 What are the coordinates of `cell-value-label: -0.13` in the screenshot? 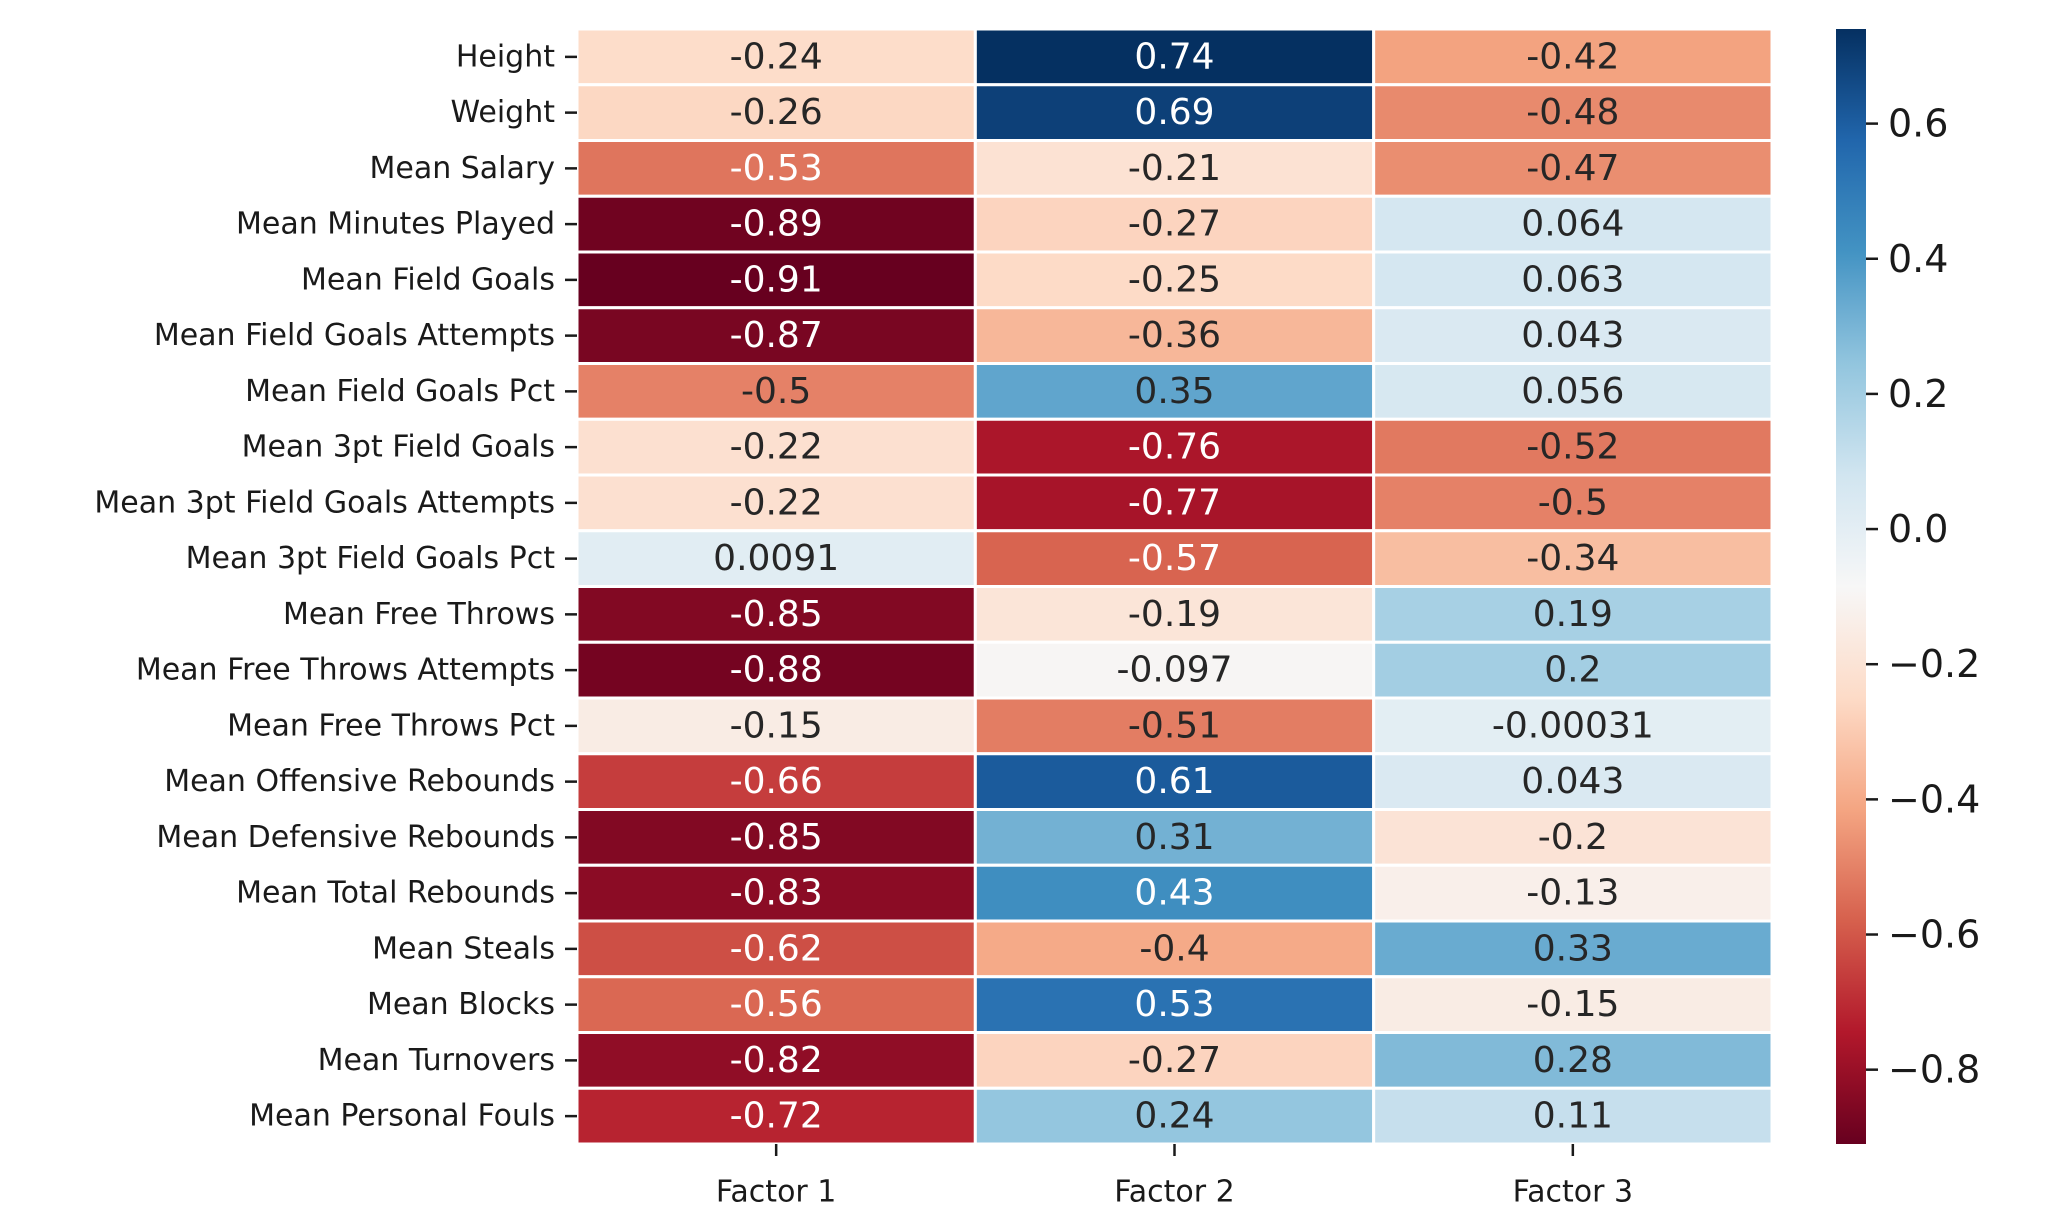 It's located at (1572, 893).